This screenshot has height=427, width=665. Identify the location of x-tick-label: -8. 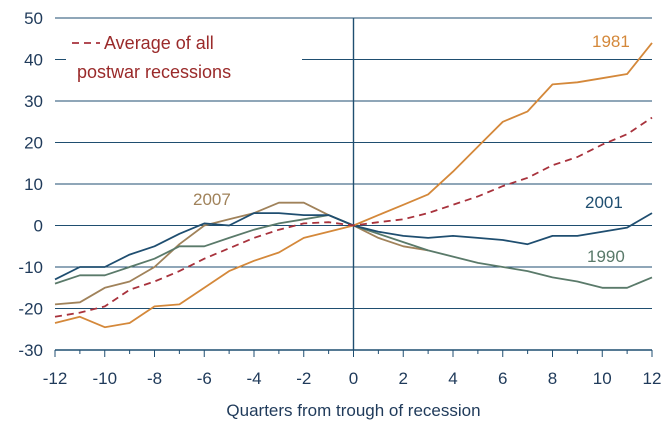
(154, 378).